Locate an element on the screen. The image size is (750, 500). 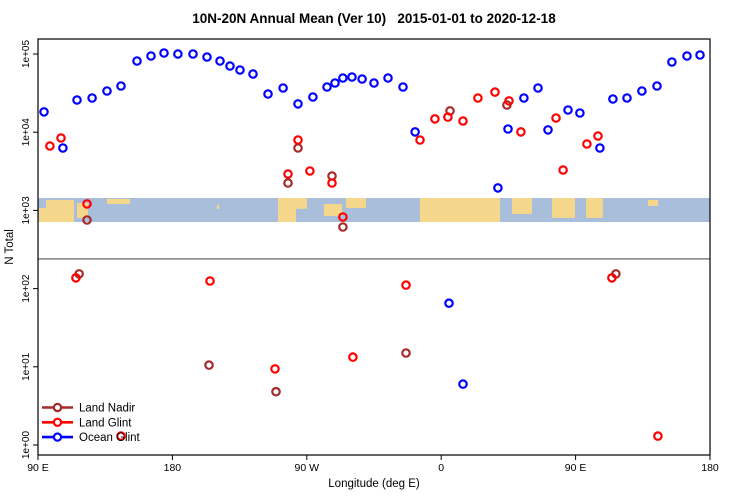
x-tick-label: 0 is located at coordinates (441, 468).